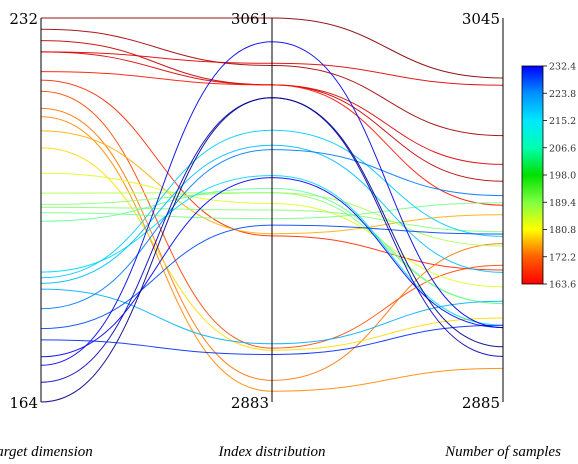 This screenshot has height=464, width=578. Describe the element at coordinates (23, 19) in the screenshot. I see `axis-max-label-target-dimension: 232` at that location.